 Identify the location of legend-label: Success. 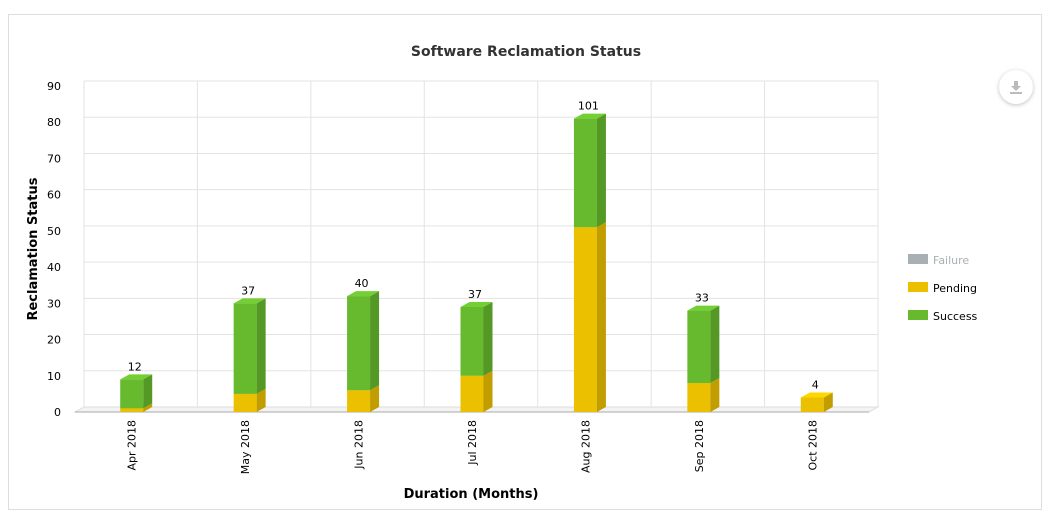
(955, 316).